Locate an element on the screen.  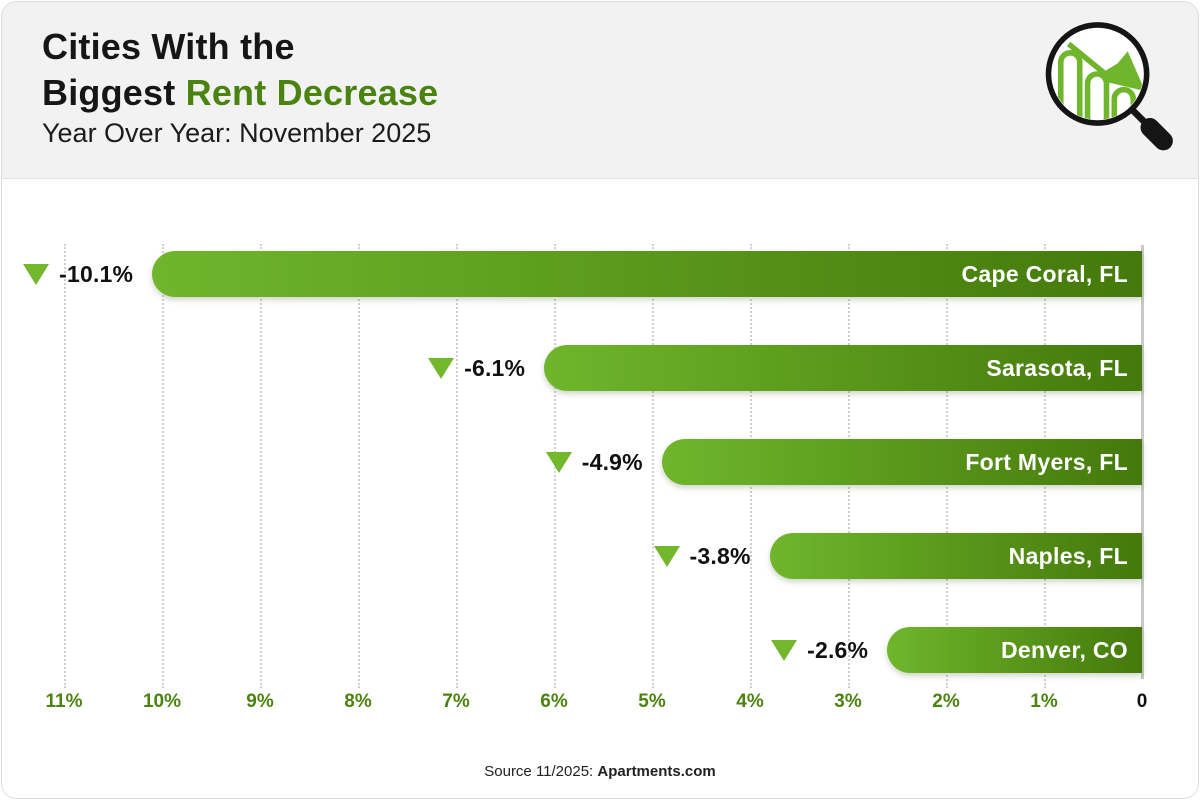
bar-city-label: Fort Myers, FL is located at coordinates (1046, 461).